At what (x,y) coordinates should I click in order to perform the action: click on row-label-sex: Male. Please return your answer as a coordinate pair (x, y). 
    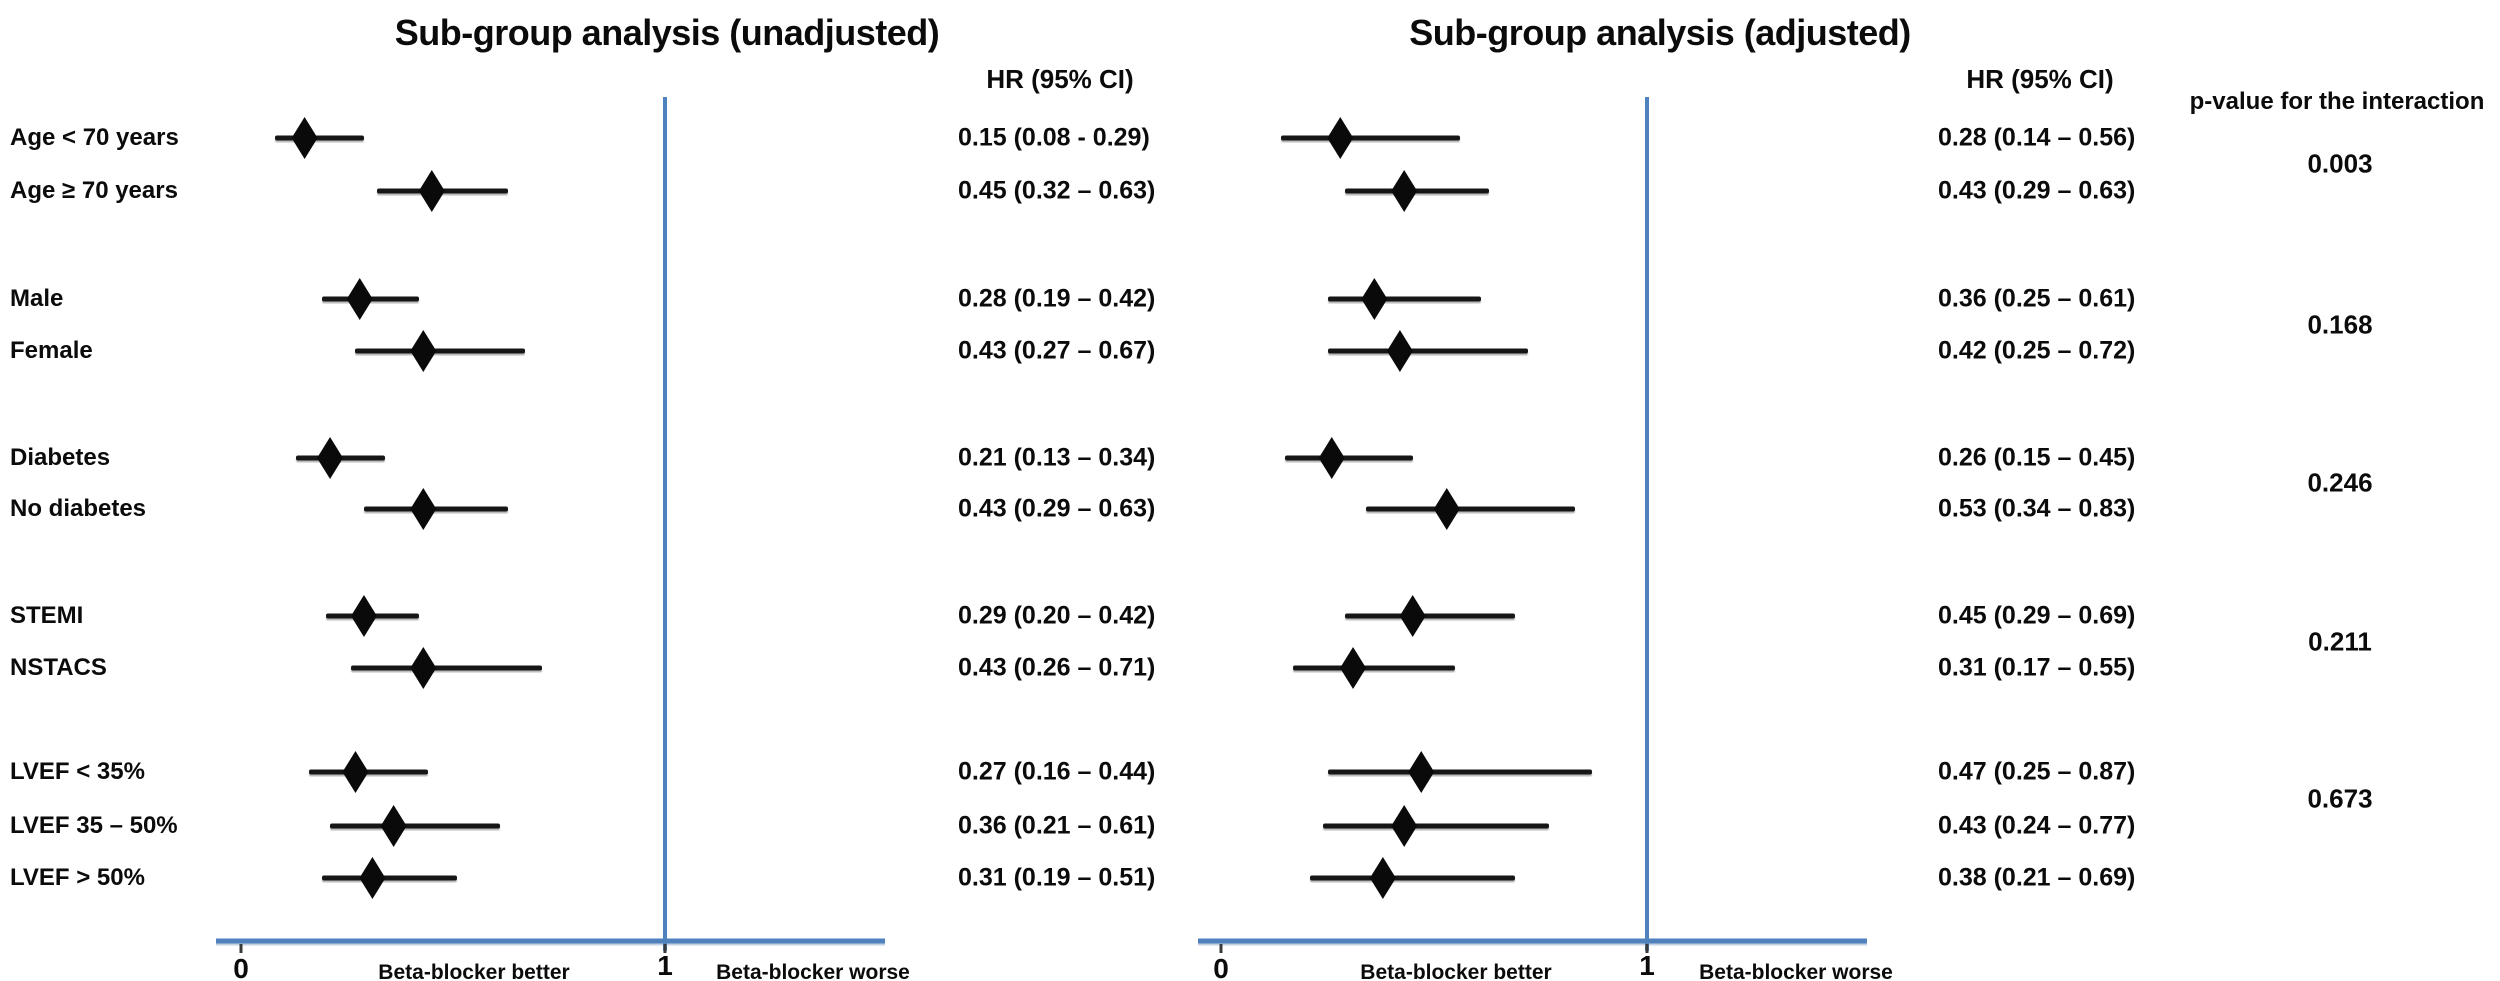
    Looking at the image, I should click on (37, 298).